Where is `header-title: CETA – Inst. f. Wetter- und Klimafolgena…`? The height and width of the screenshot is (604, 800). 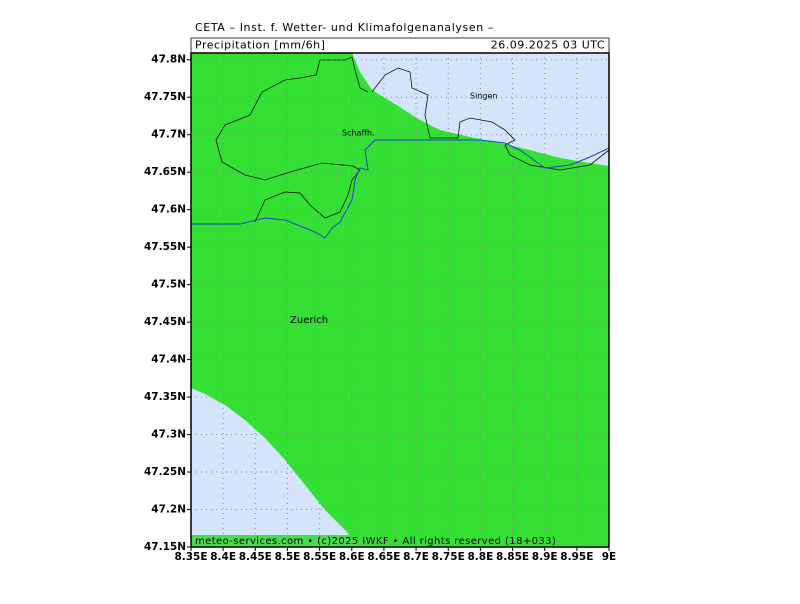 header-title: CETA – Inst. f. Wetter- und Klimafolgena… is located at coordinates (344, 27).